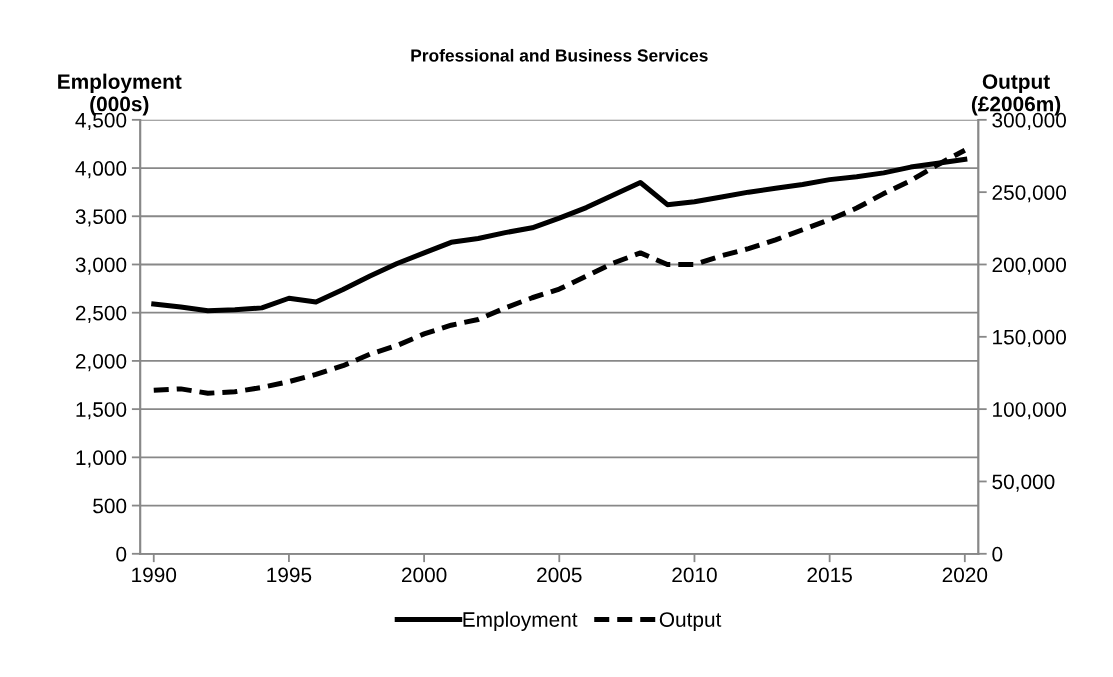 The image size is (1113, 677). I want to click on y2-tick-label: 250,000, so click(1029, 194).